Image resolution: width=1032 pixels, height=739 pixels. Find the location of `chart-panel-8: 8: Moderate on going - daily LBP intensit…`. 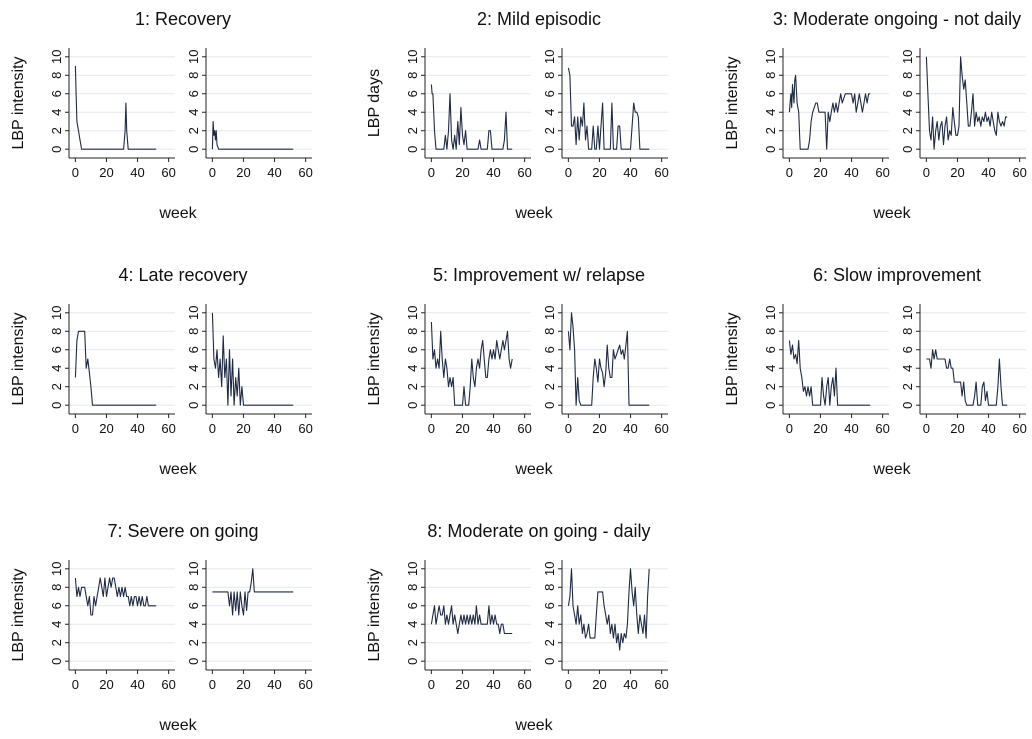

chart-panel-8: 8: Moderate on going - daily LBP intensit… is located at coordinates (517, 627).